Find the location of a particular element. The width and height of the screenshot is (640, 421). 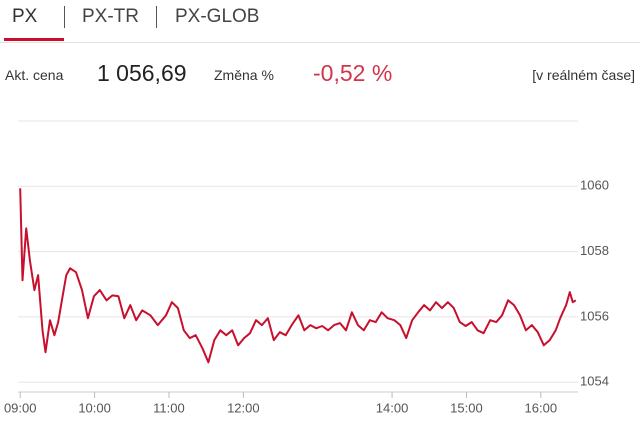

y-tick-label: 1054 is located at coordinates (594, 381).